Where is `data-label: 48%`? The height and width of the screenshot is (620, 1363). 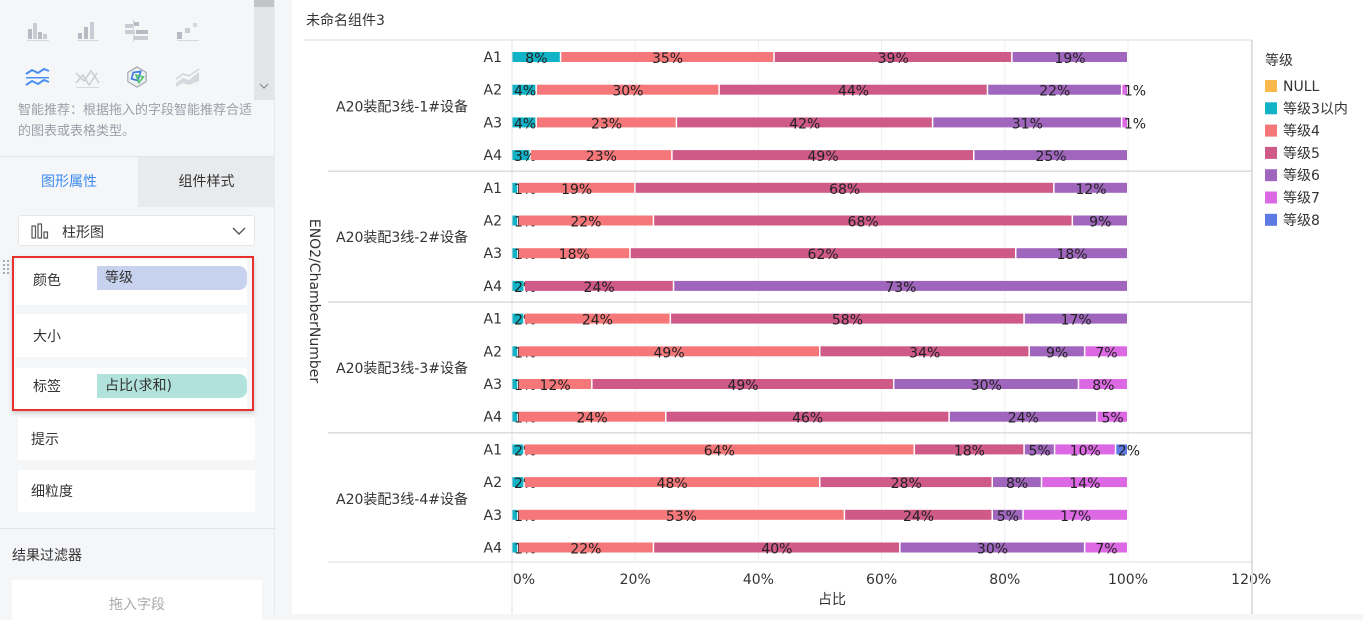
data-label: 48% is located at coordinates (672, 484).